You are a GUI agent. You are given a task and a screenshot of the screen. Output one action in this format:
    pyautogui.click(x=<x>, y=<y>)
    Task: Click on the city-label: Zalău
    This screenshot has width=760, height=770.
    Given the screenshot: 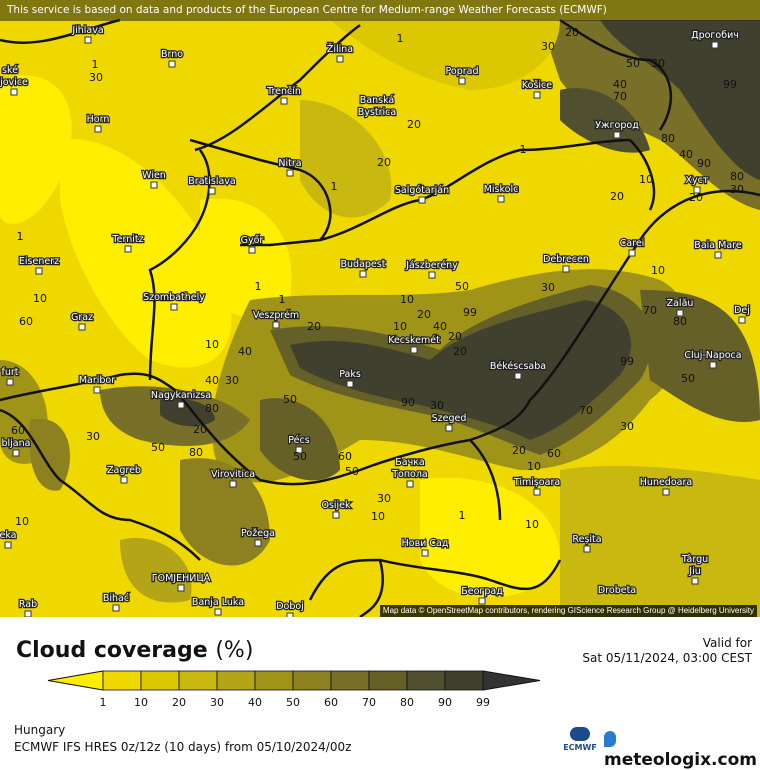 What is the action you would take?
    pyautogui.click(x=680, y=303)
    